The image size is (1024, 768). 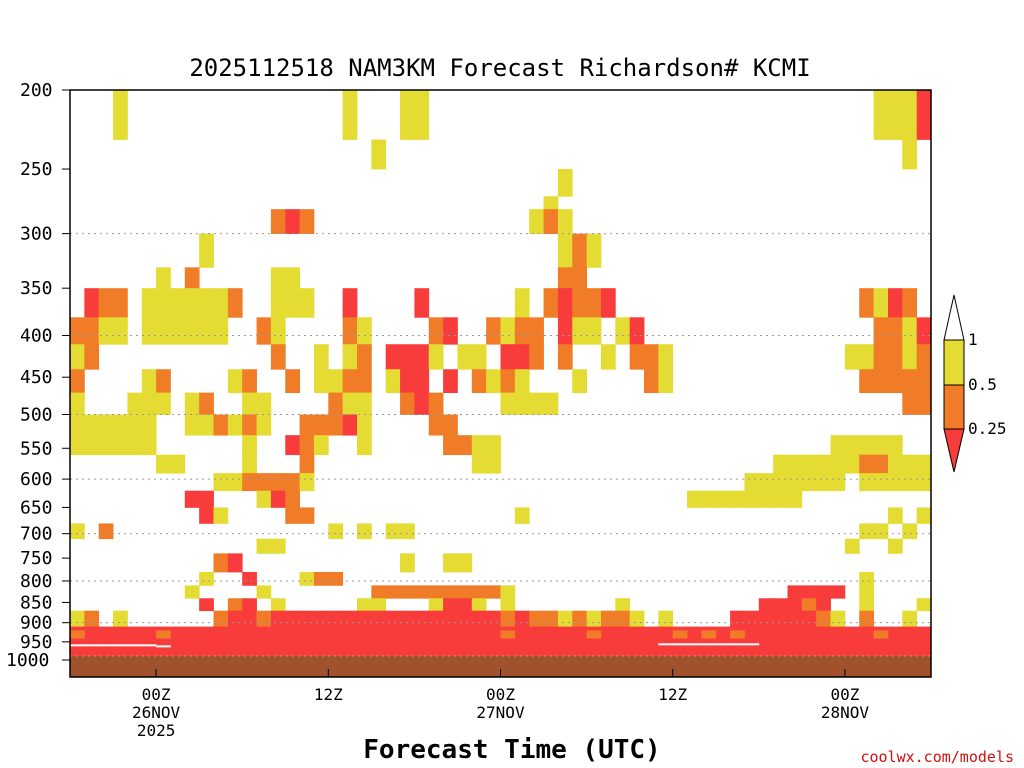 I want to click on x-tick-label: 27NOV, so click(x=500, y=712).